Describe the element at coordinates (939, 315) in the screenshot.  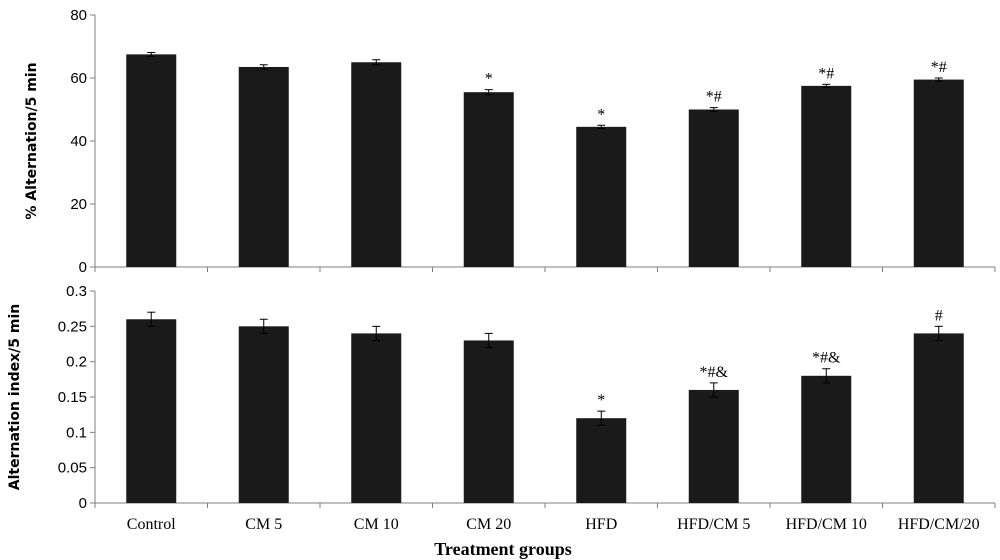
I see `significance-label: #` at that location.